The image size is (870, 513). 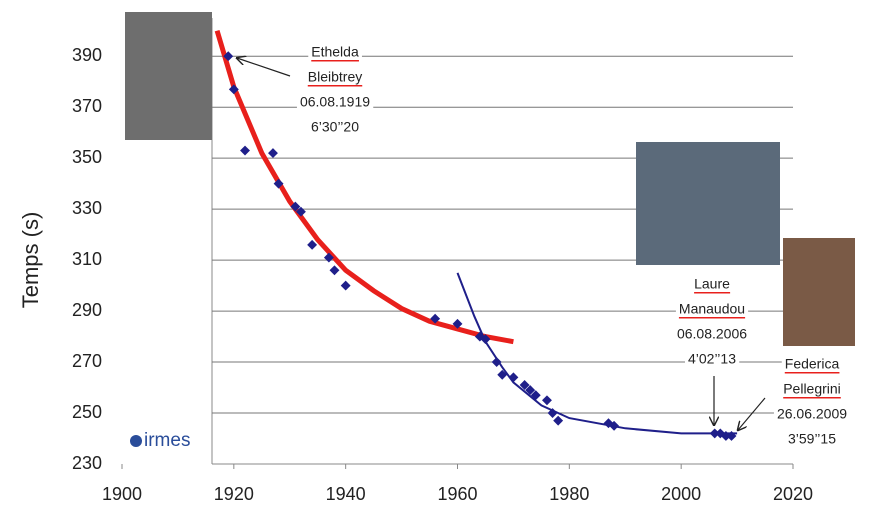 I want to click on x-tick-label: 2020, so click(x=793, y=494).